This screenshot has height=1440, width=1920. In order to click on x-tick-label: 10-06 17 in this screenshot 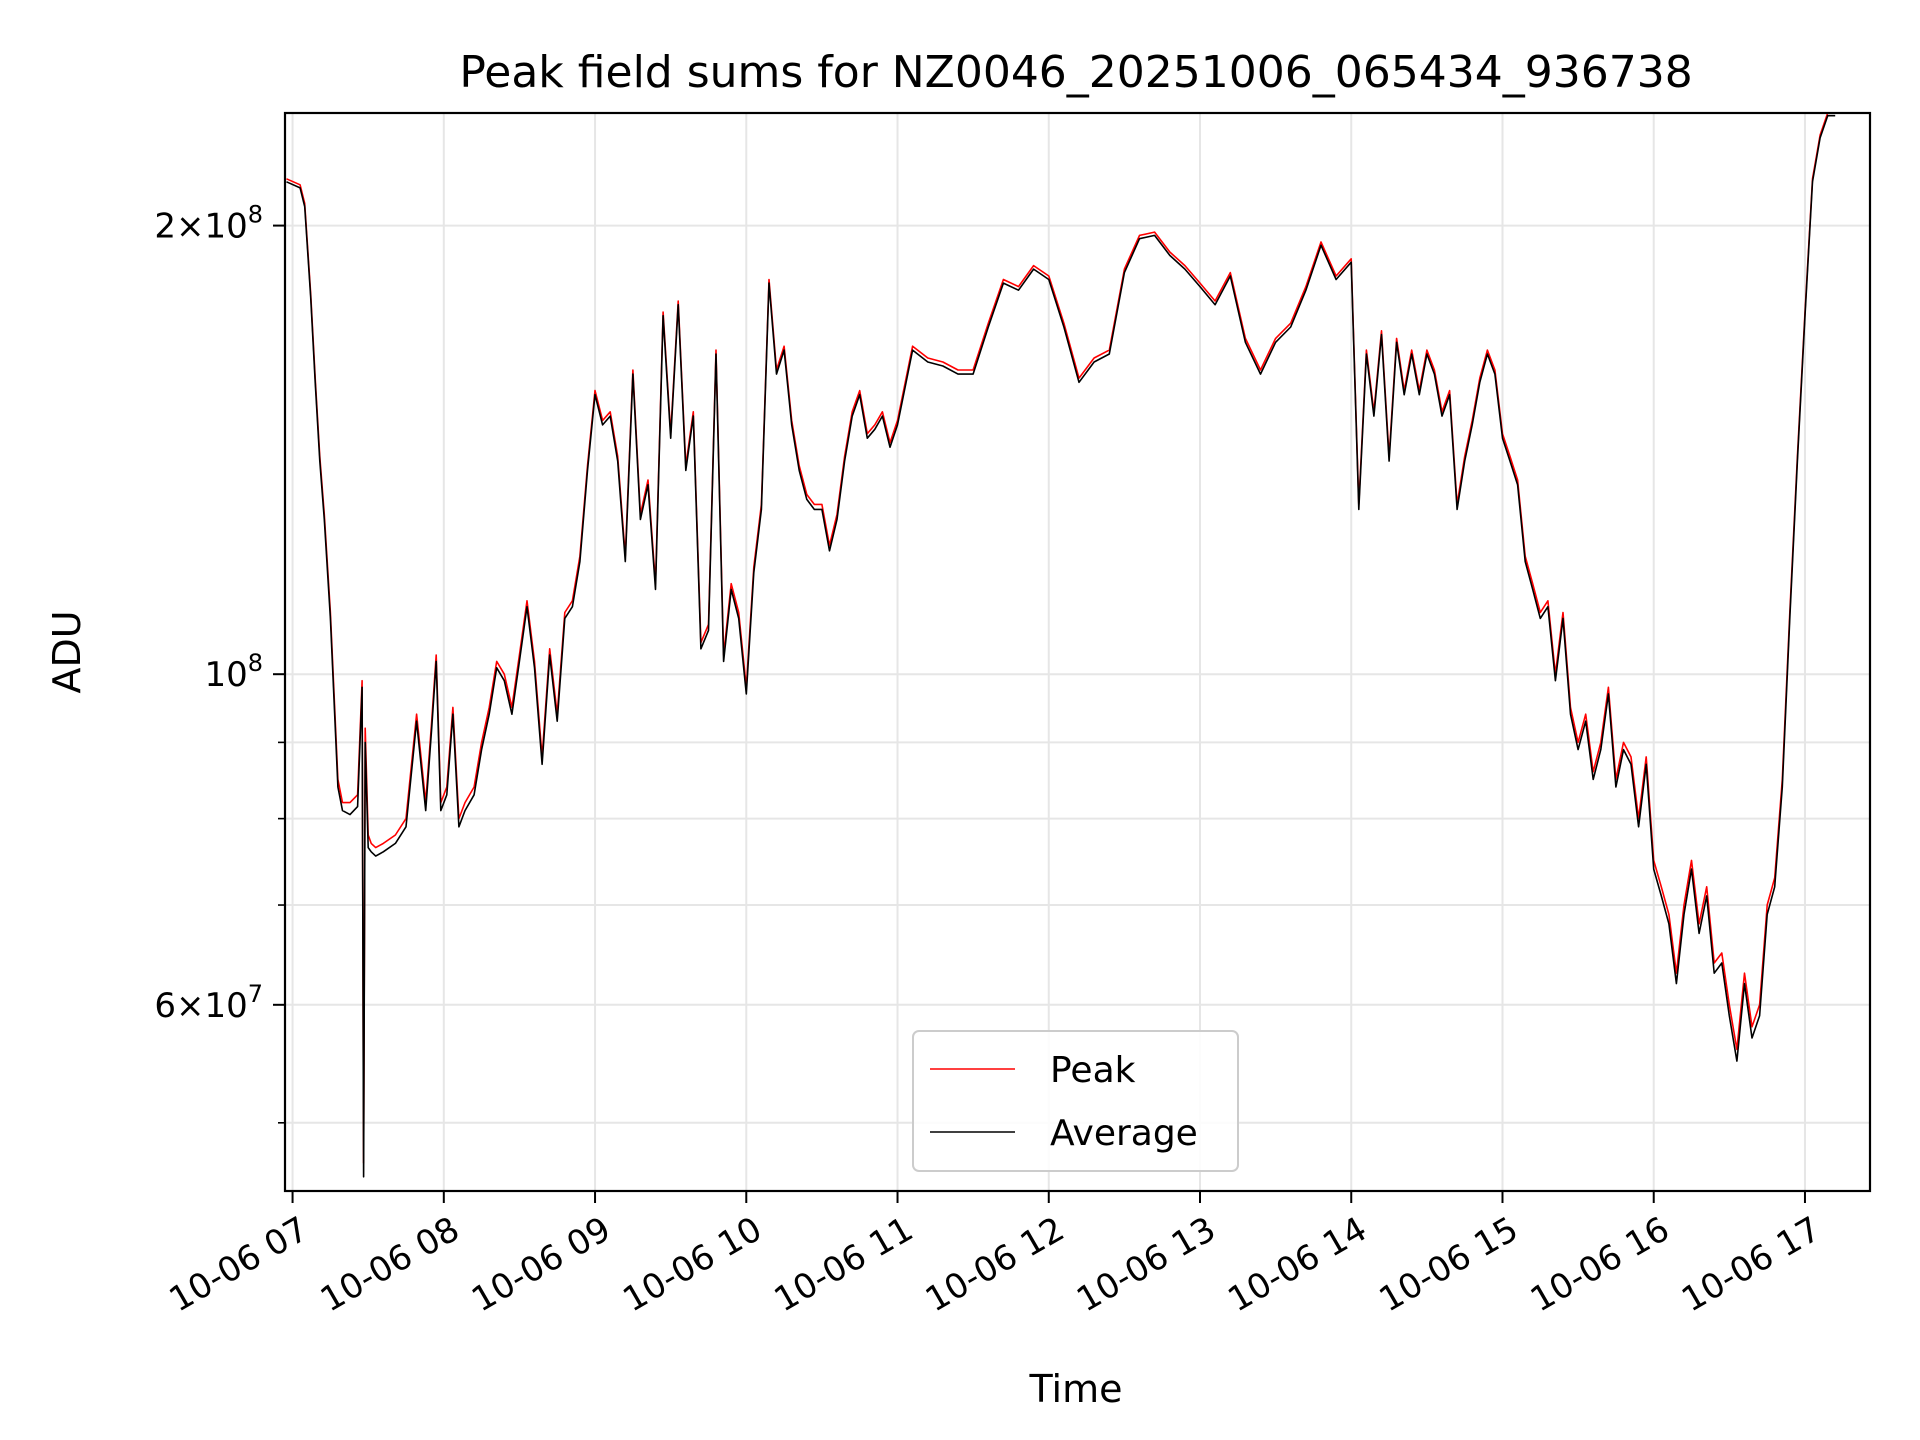, I will do `click(1751, 1264)`.